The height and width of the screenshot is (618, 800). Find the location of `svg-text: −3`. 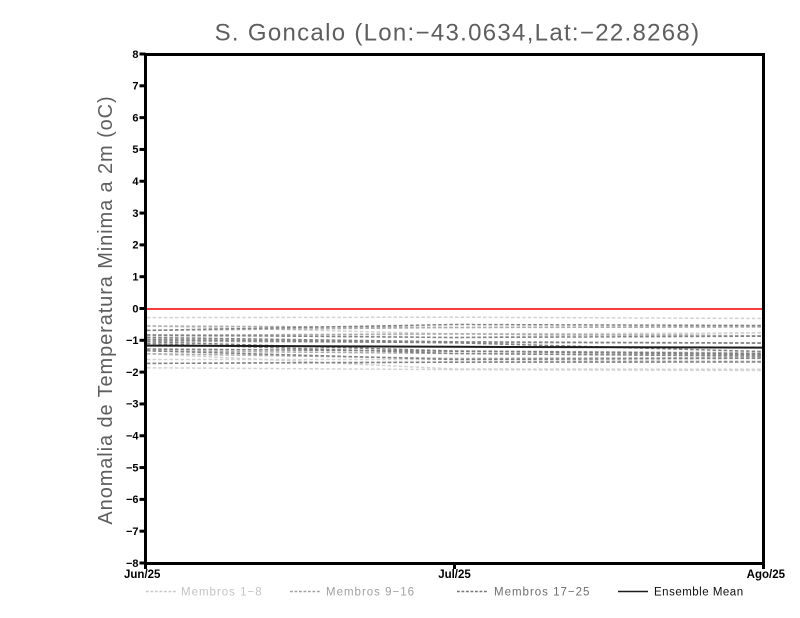

svg-text: −3 is located at coordinates (132, 405).